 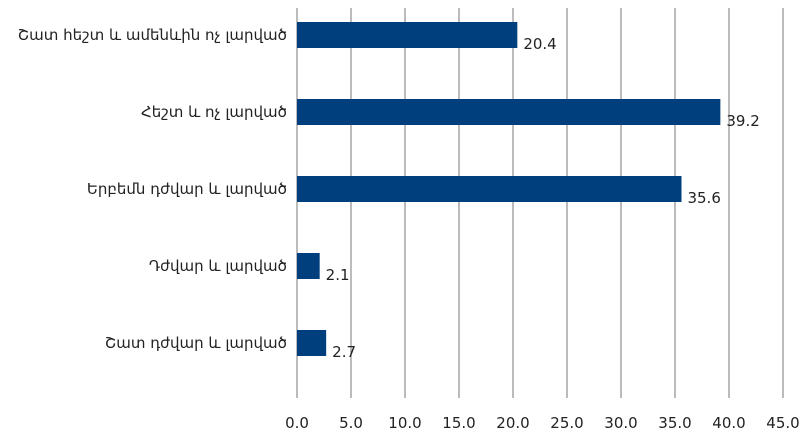 I want to click on data-label: 39.2, so click(x=742, y=121).